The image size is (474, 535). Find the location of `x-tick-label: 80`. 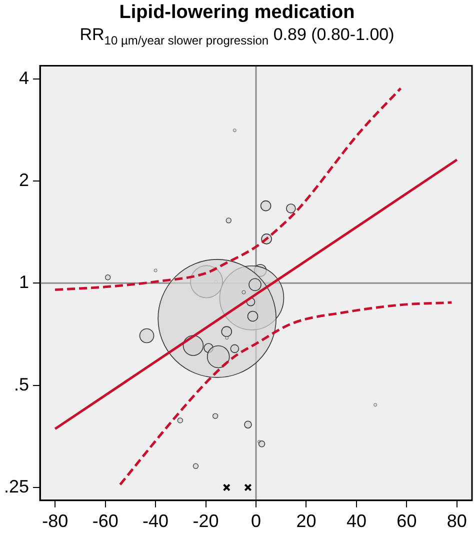

x-tick-label: 80 is located at coordinates (456, 522).